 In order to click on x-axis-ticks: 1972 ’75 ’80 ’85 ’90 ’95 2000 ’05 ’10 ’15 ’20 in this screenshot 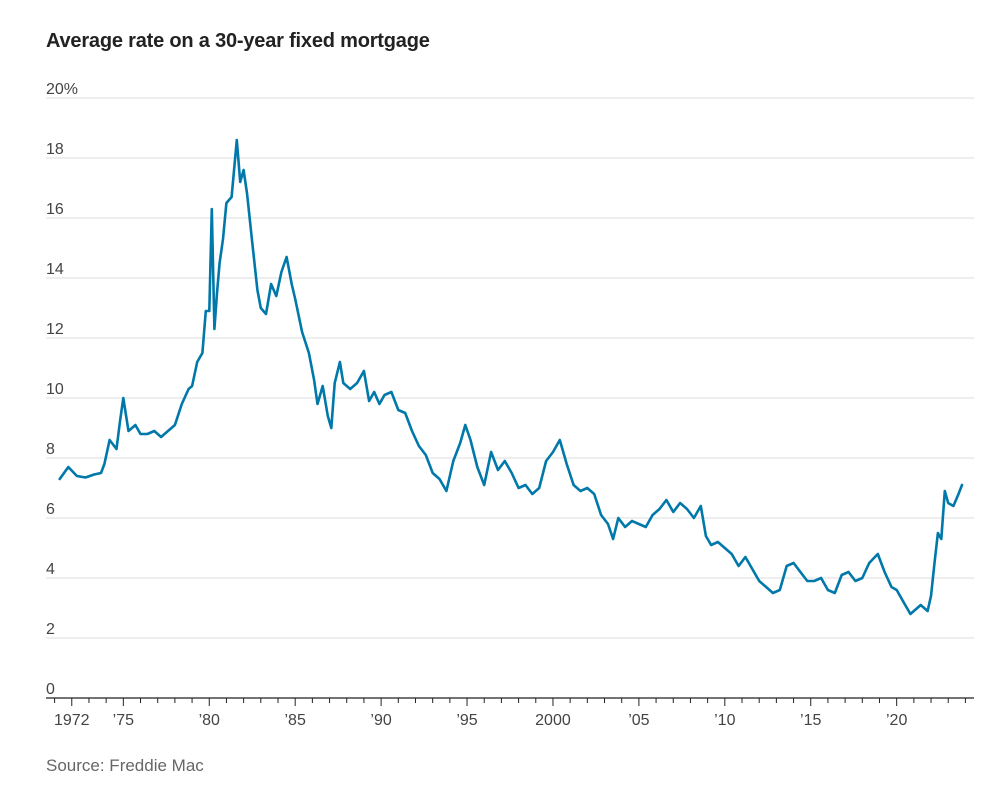, I will do `click(510, 713)`.